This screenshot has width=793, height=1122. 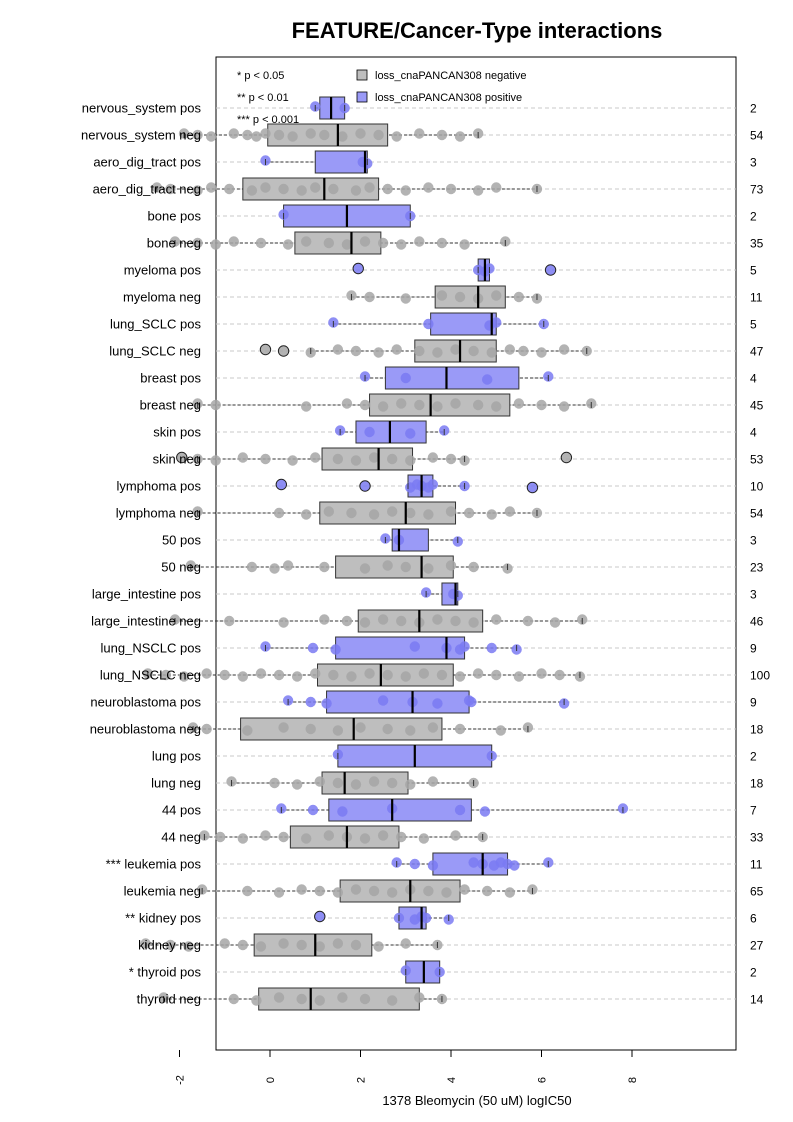 What do you see at coordinates (162, 891) in the screenshot?
I see `row-label: leukemia neg` at bounding box center [162, 891].